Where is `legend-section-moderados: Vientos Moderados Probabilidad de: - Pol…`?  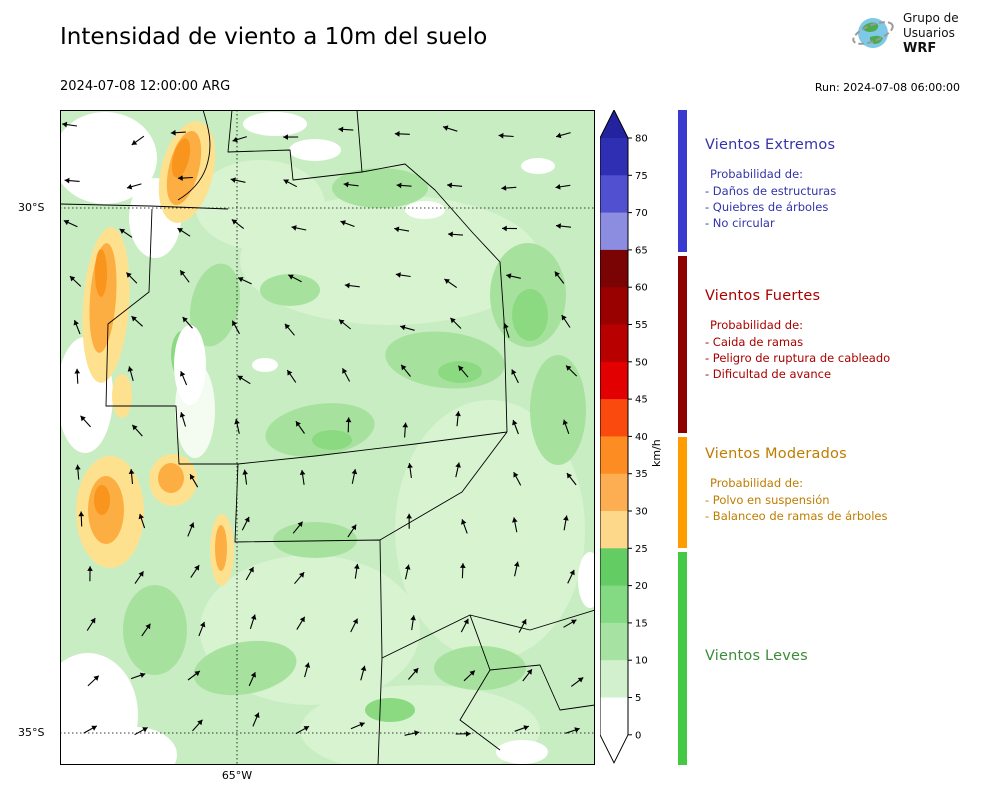
legend-section-moderados: Vientos Moderados Probabilidad de: - Pol… is located at coordinates (847, 485).